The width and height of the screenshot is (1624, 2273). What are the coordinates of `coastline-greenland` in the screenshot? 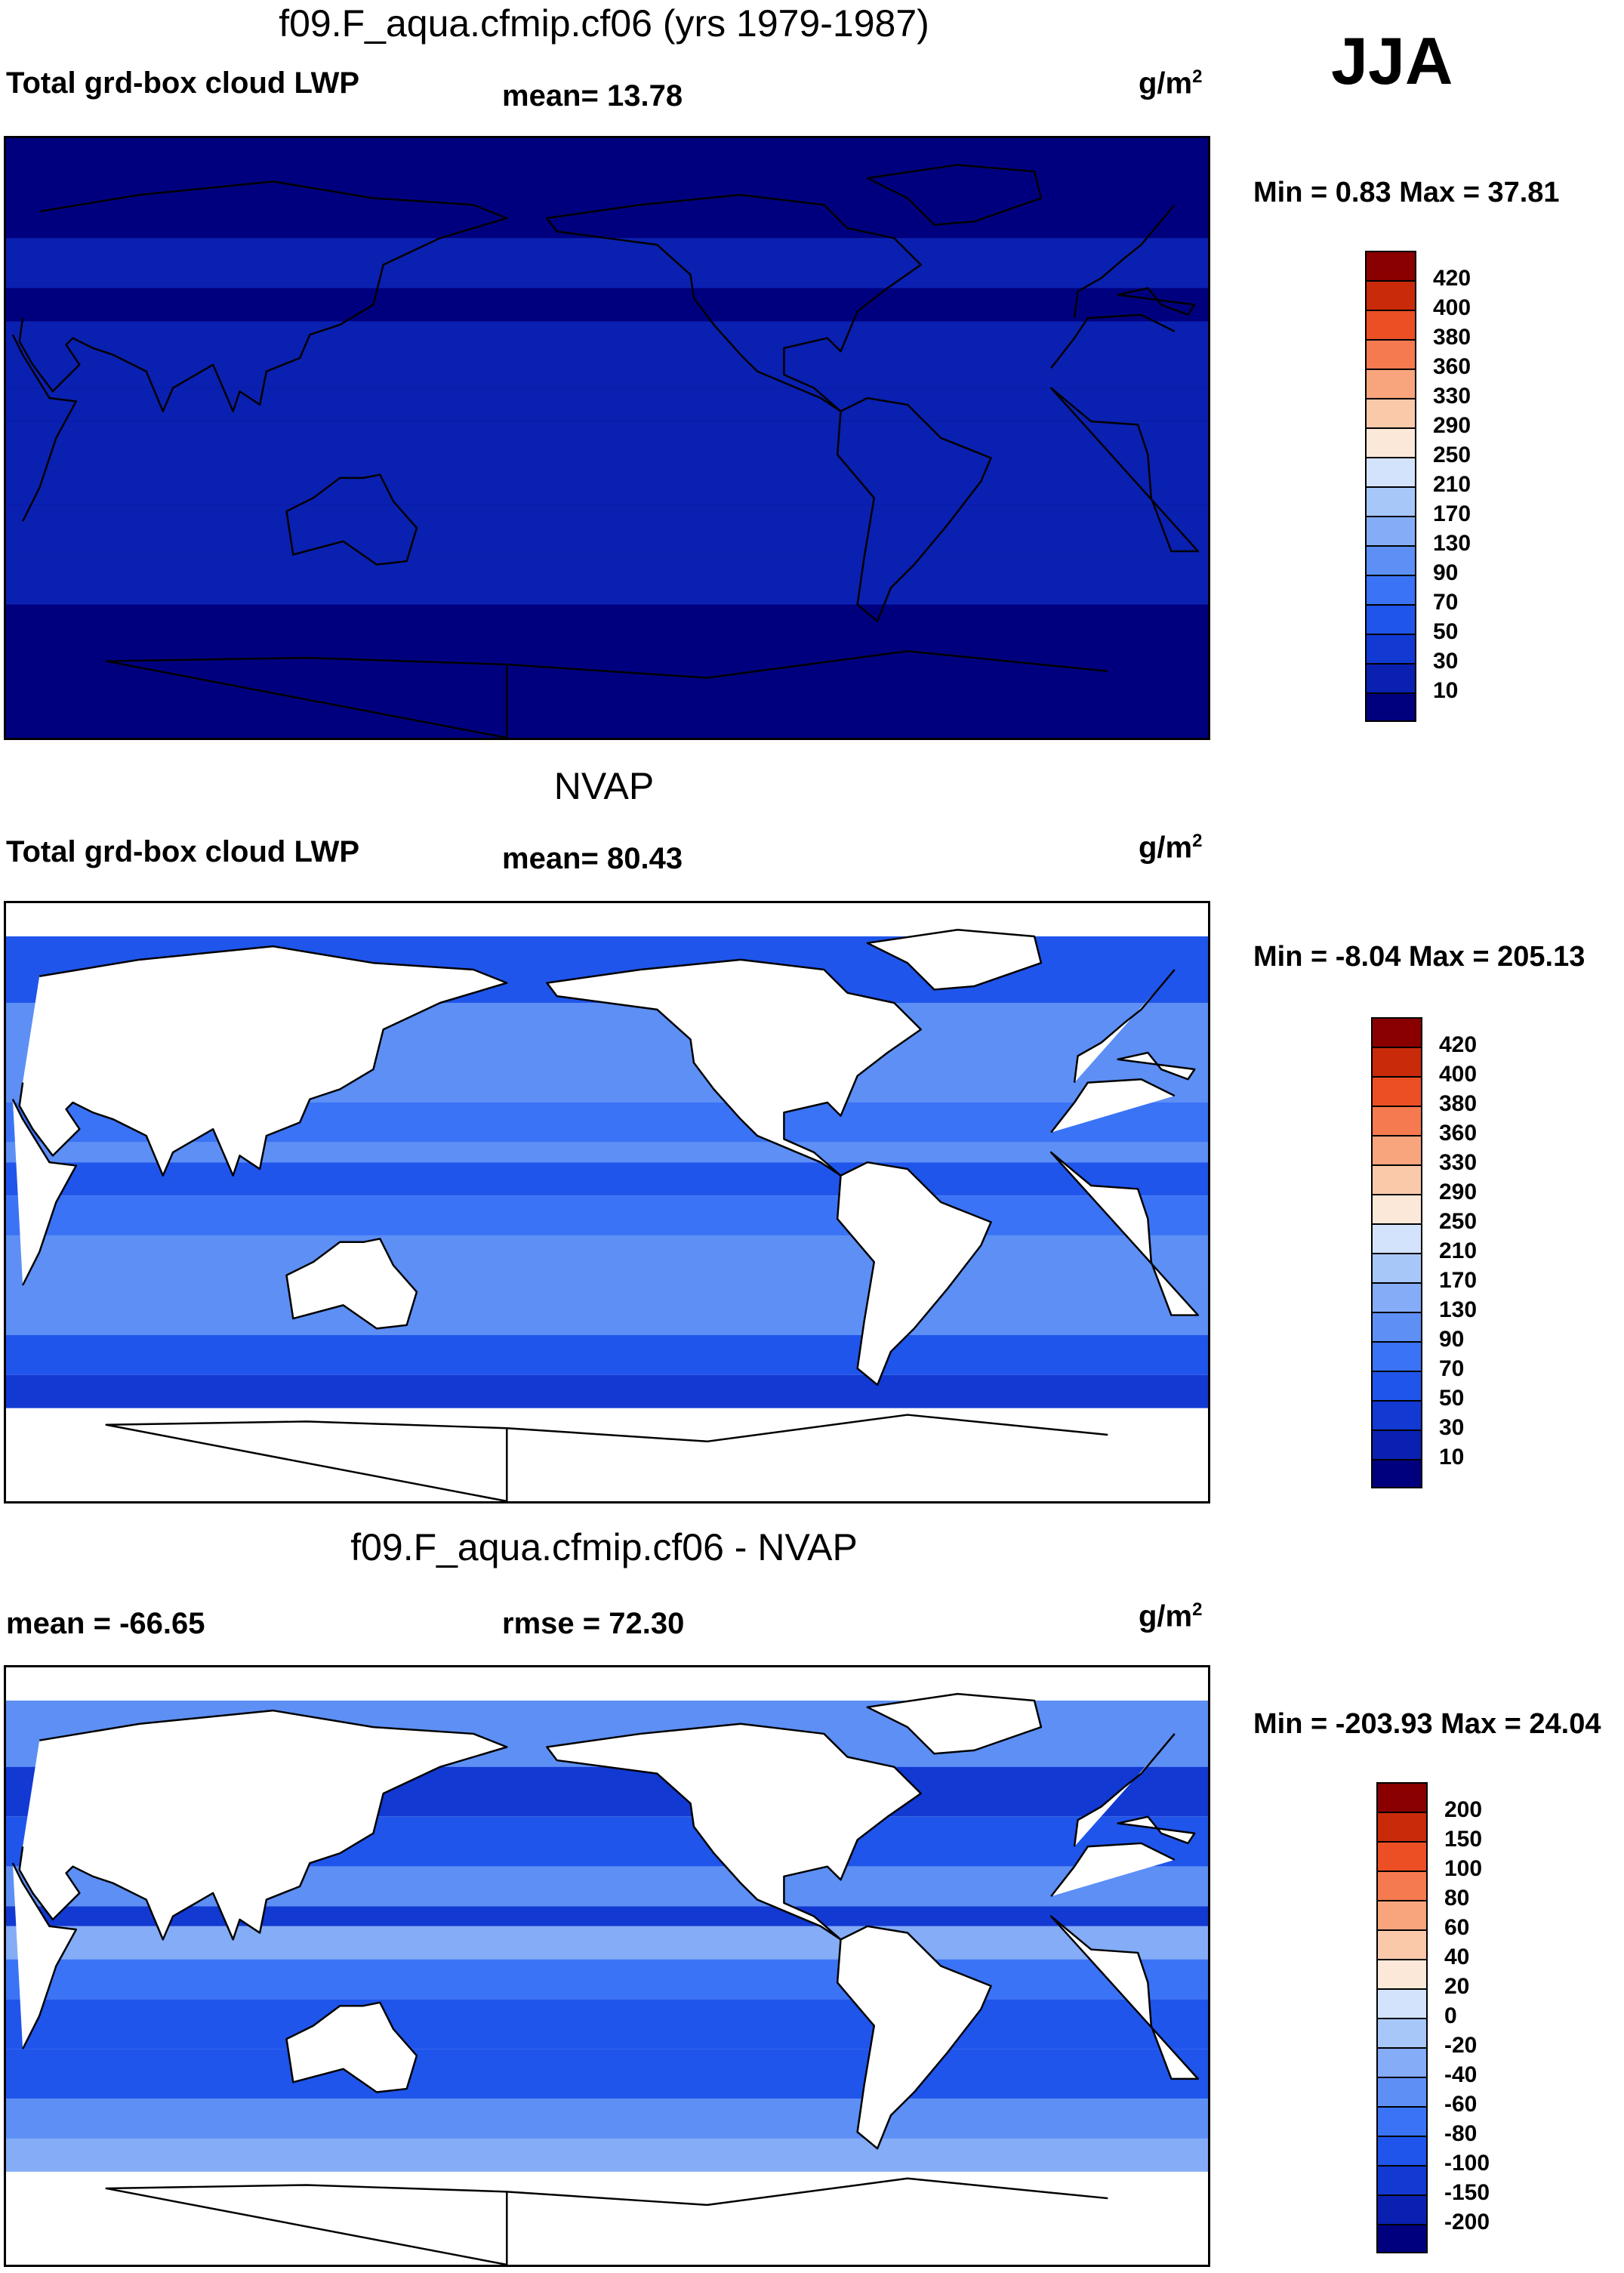 It's located at (955, 1723).